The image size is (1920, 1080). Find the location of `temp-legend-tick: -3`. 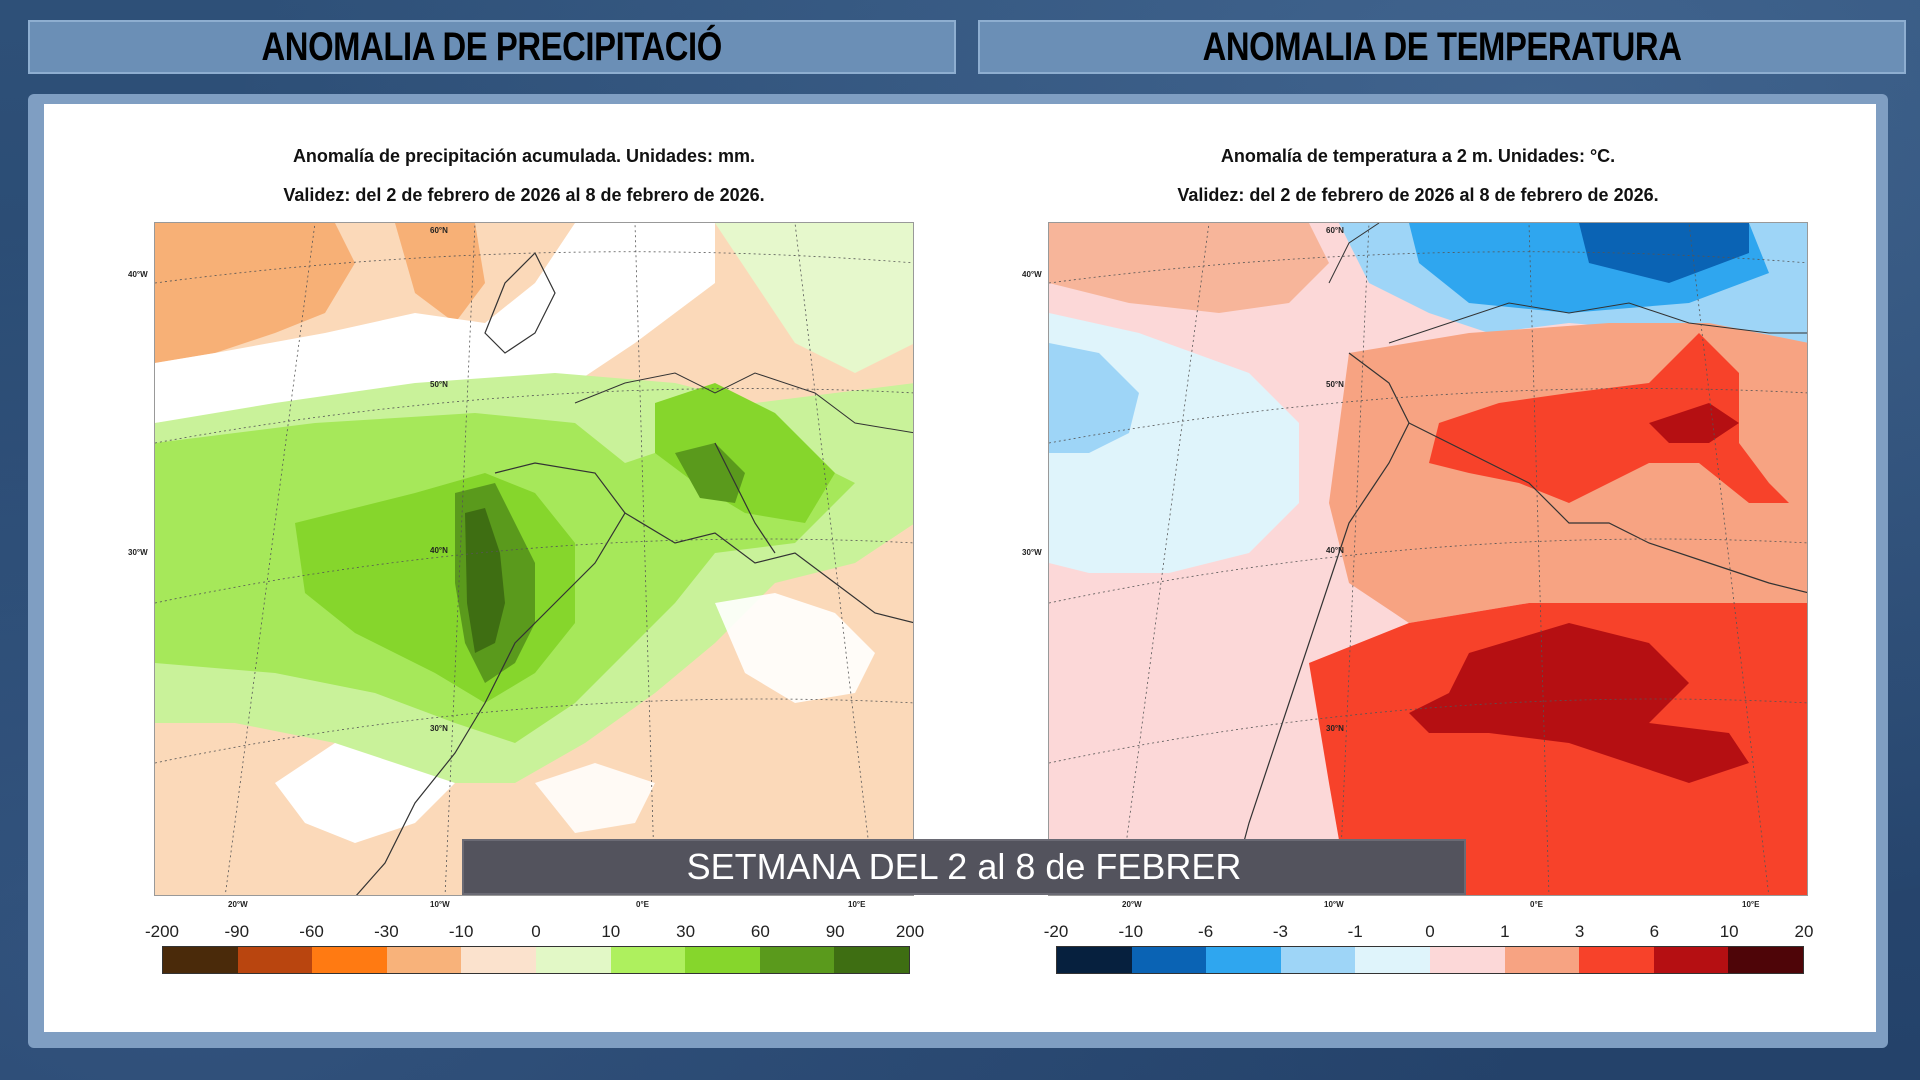

temp-legend-tick: -3 is located at coordinates (1280, 931).